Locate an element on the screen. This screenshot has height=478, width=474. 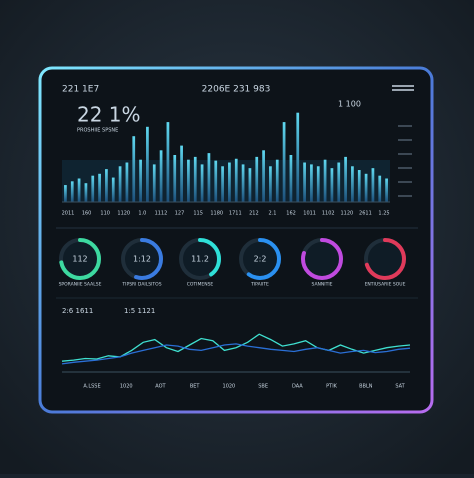
x-tick-label: 1112 is located at coordinates (161, 214).